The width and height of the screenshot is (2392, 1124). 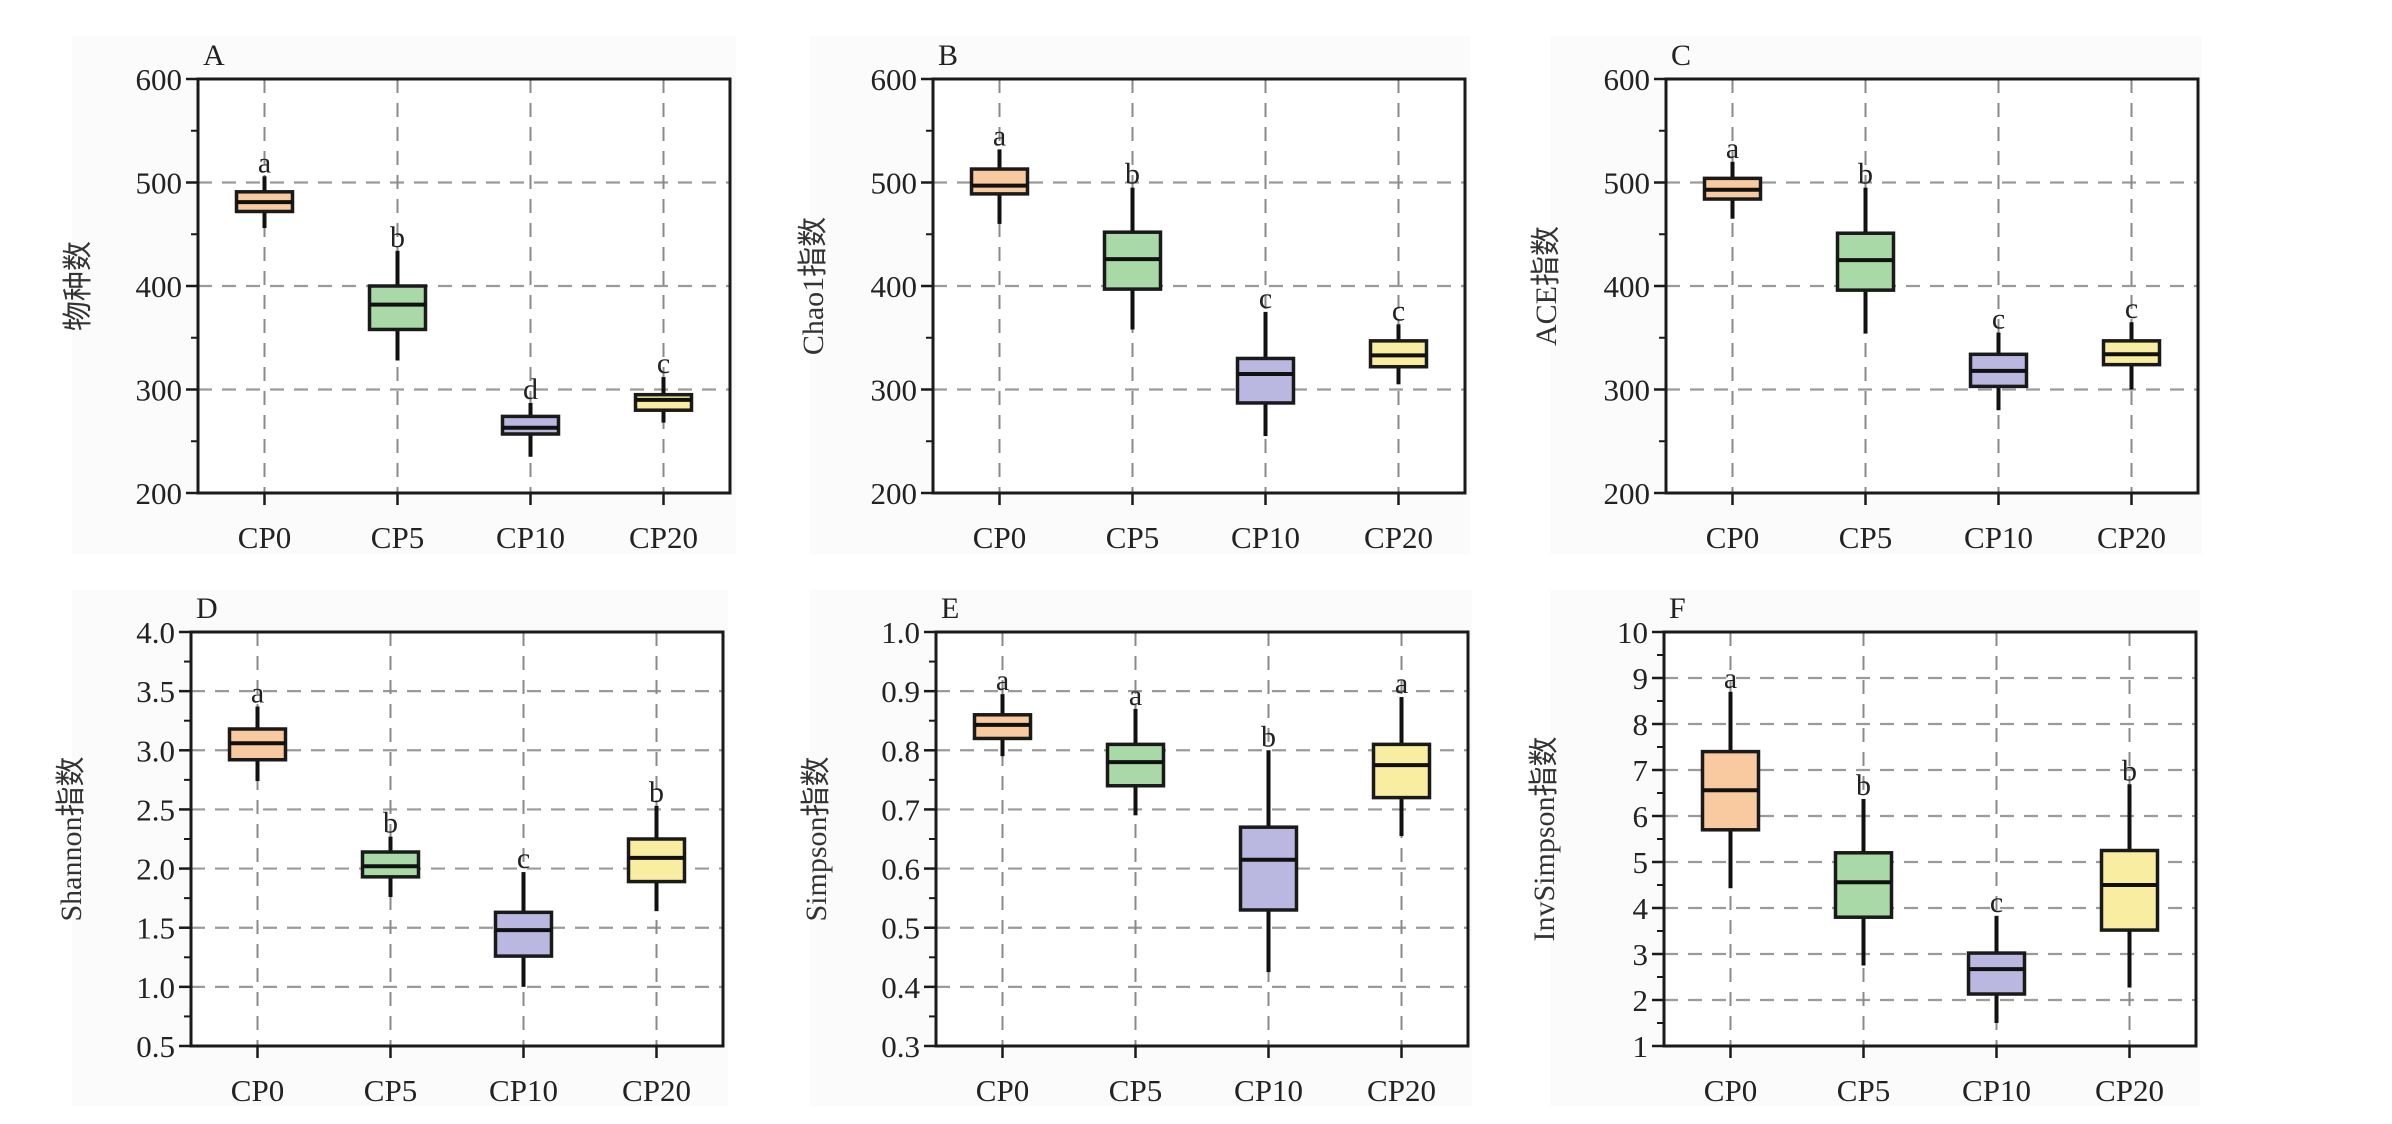 What do you see at coordinates (1398, 339) in the screenshot?
I see `box-CP20: c` at bounding box center [1398, 339].